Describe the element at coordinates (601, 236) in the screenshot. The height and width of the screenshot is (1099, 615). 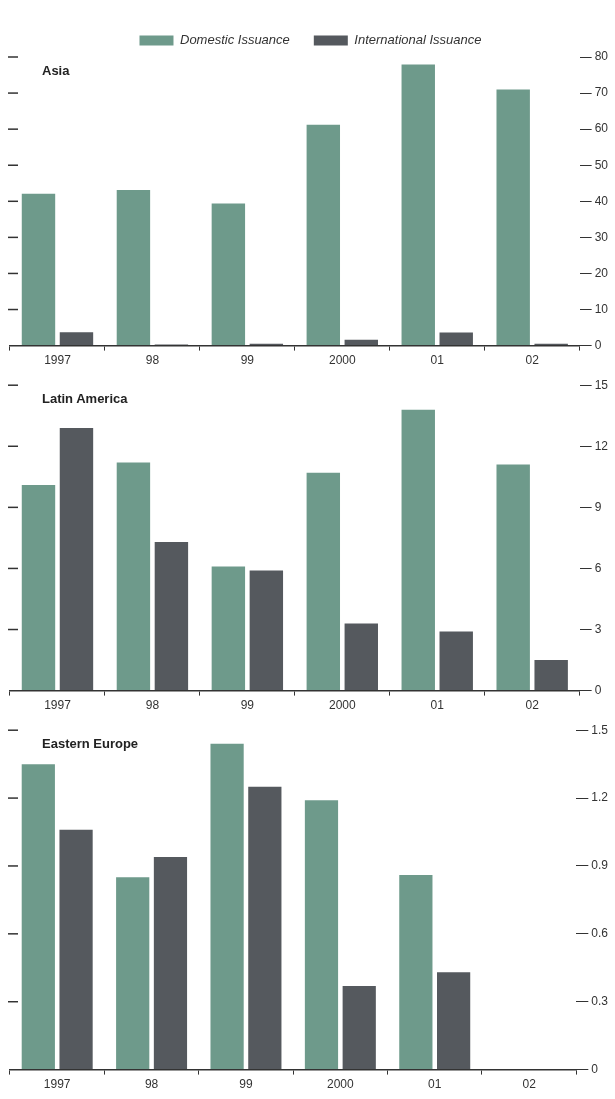
I see `y-tick-label: 30` at that location.